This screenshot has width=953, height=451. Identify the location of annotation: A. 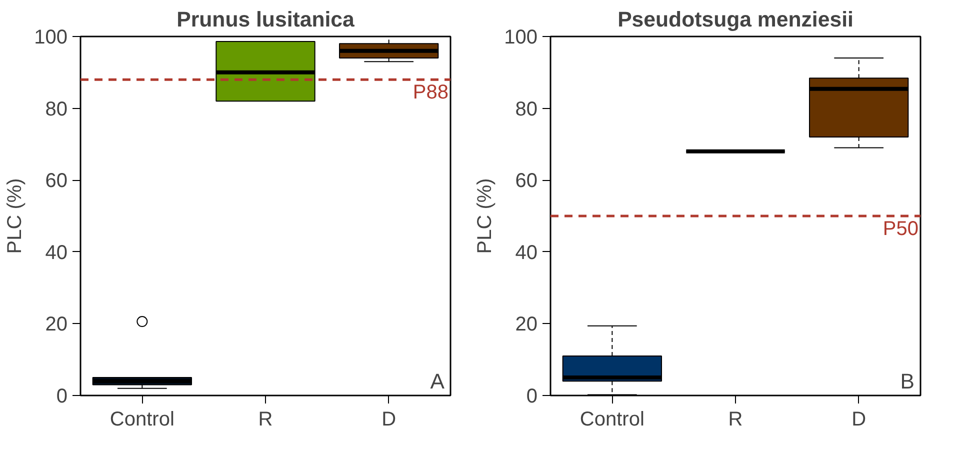
(438, 382).